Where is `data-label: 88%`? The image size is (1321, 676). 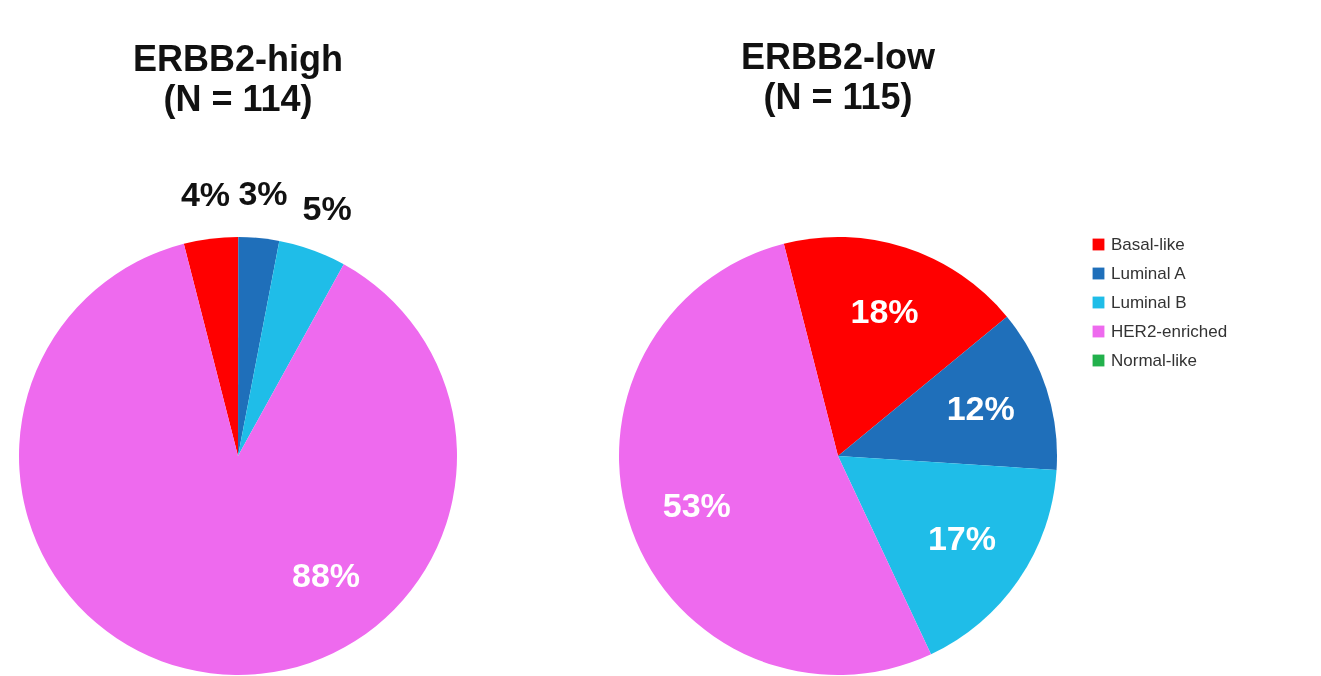 data-label: 88% is located at coordinates (326, 575).